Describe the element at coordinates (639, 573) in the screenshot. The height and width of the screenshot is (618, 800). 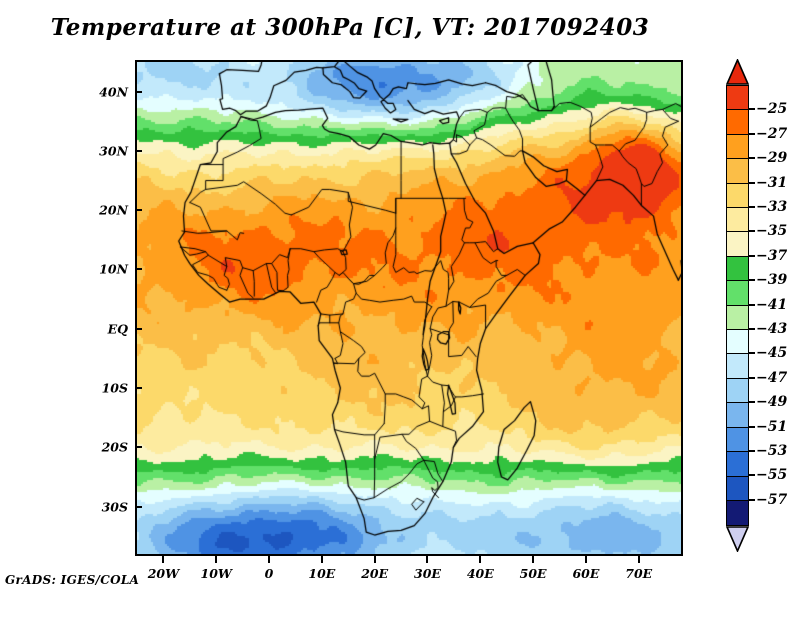
I see `x-axis-tick-label: 70E` at that location.